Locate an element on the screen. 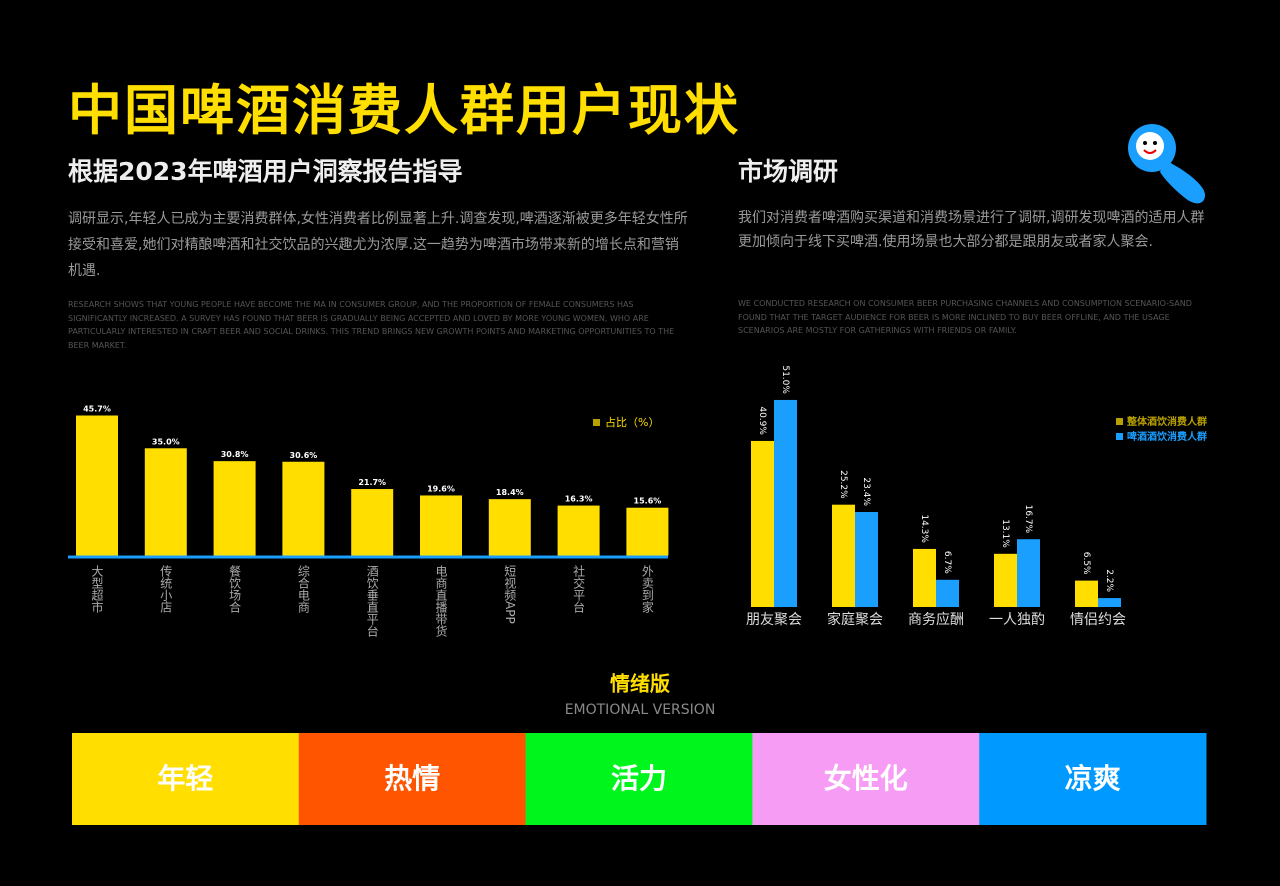  value-label: 2.2% is located at coordinates (1109, 580).